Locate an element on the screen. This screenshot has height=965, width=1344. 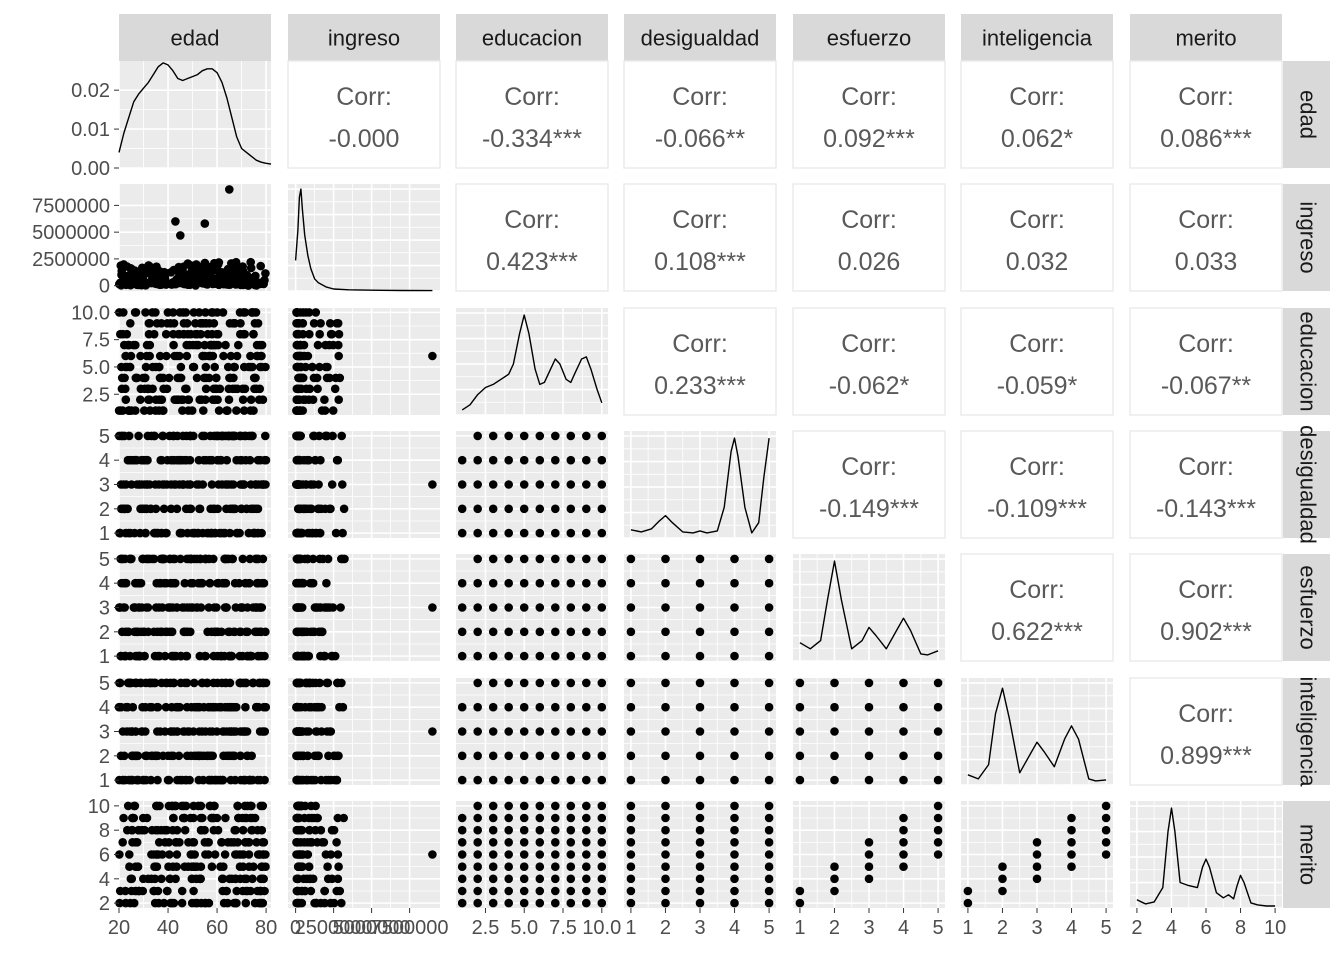
corr-label: Corr: is located at coordinates (869, 97).